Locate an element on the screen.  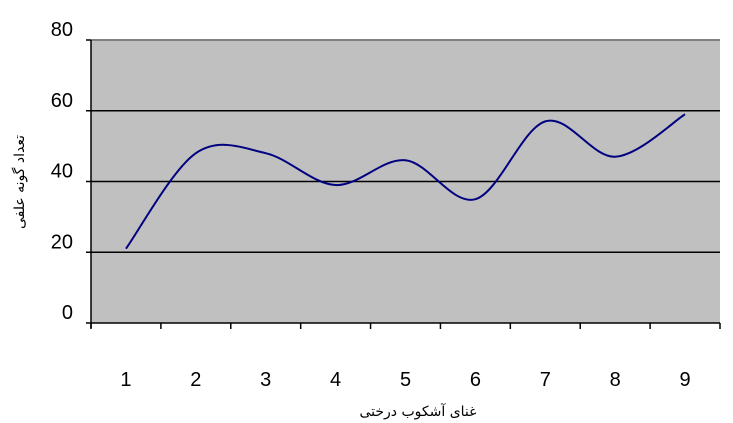
y-tick-label: 80 is located at coordinates (62, 30).